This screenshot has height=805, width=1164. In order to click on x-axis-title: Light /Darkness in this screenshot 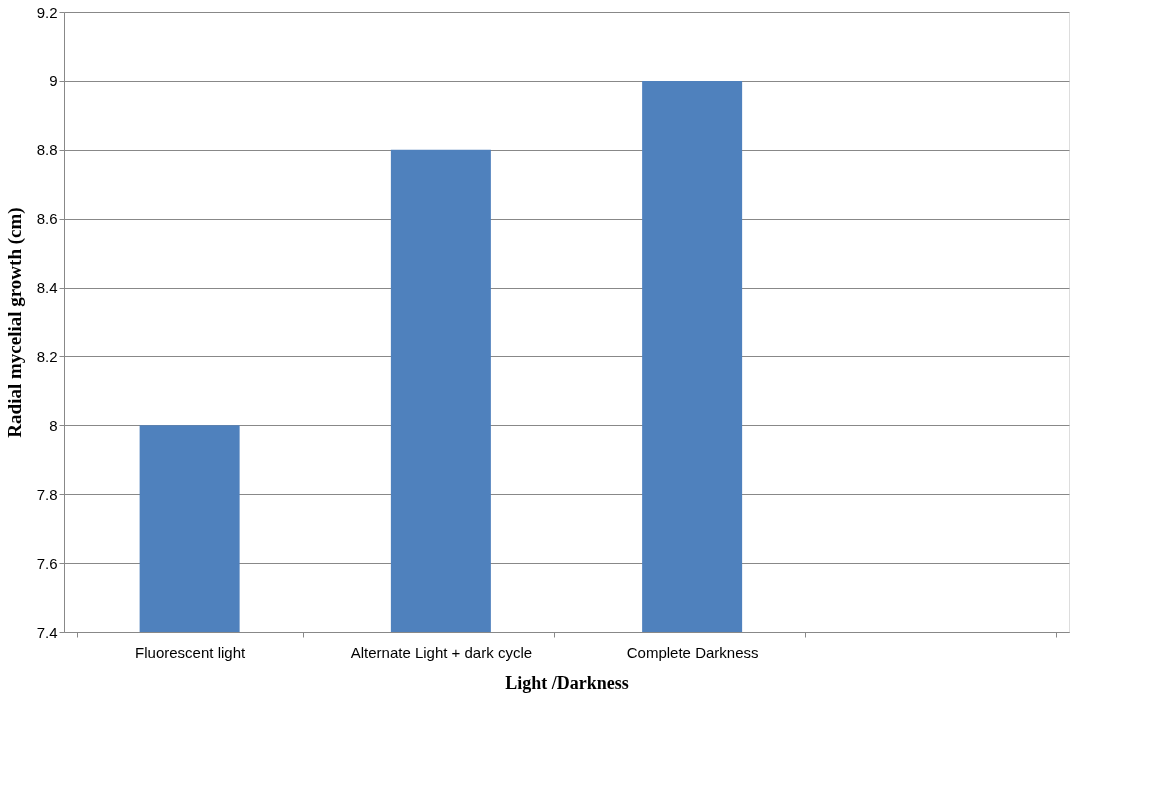, I will do `click(567, 682)`.